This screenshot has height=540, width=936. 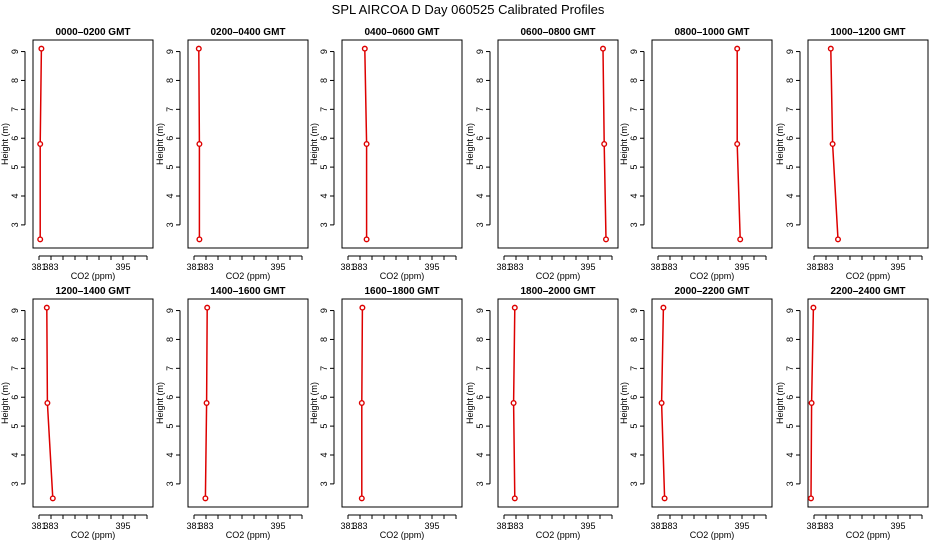 What do you see at coordinates (557, 291) in the screenshot?
I see `panel-title: 1800–2000 GMT` at bounding box center [557, 291].